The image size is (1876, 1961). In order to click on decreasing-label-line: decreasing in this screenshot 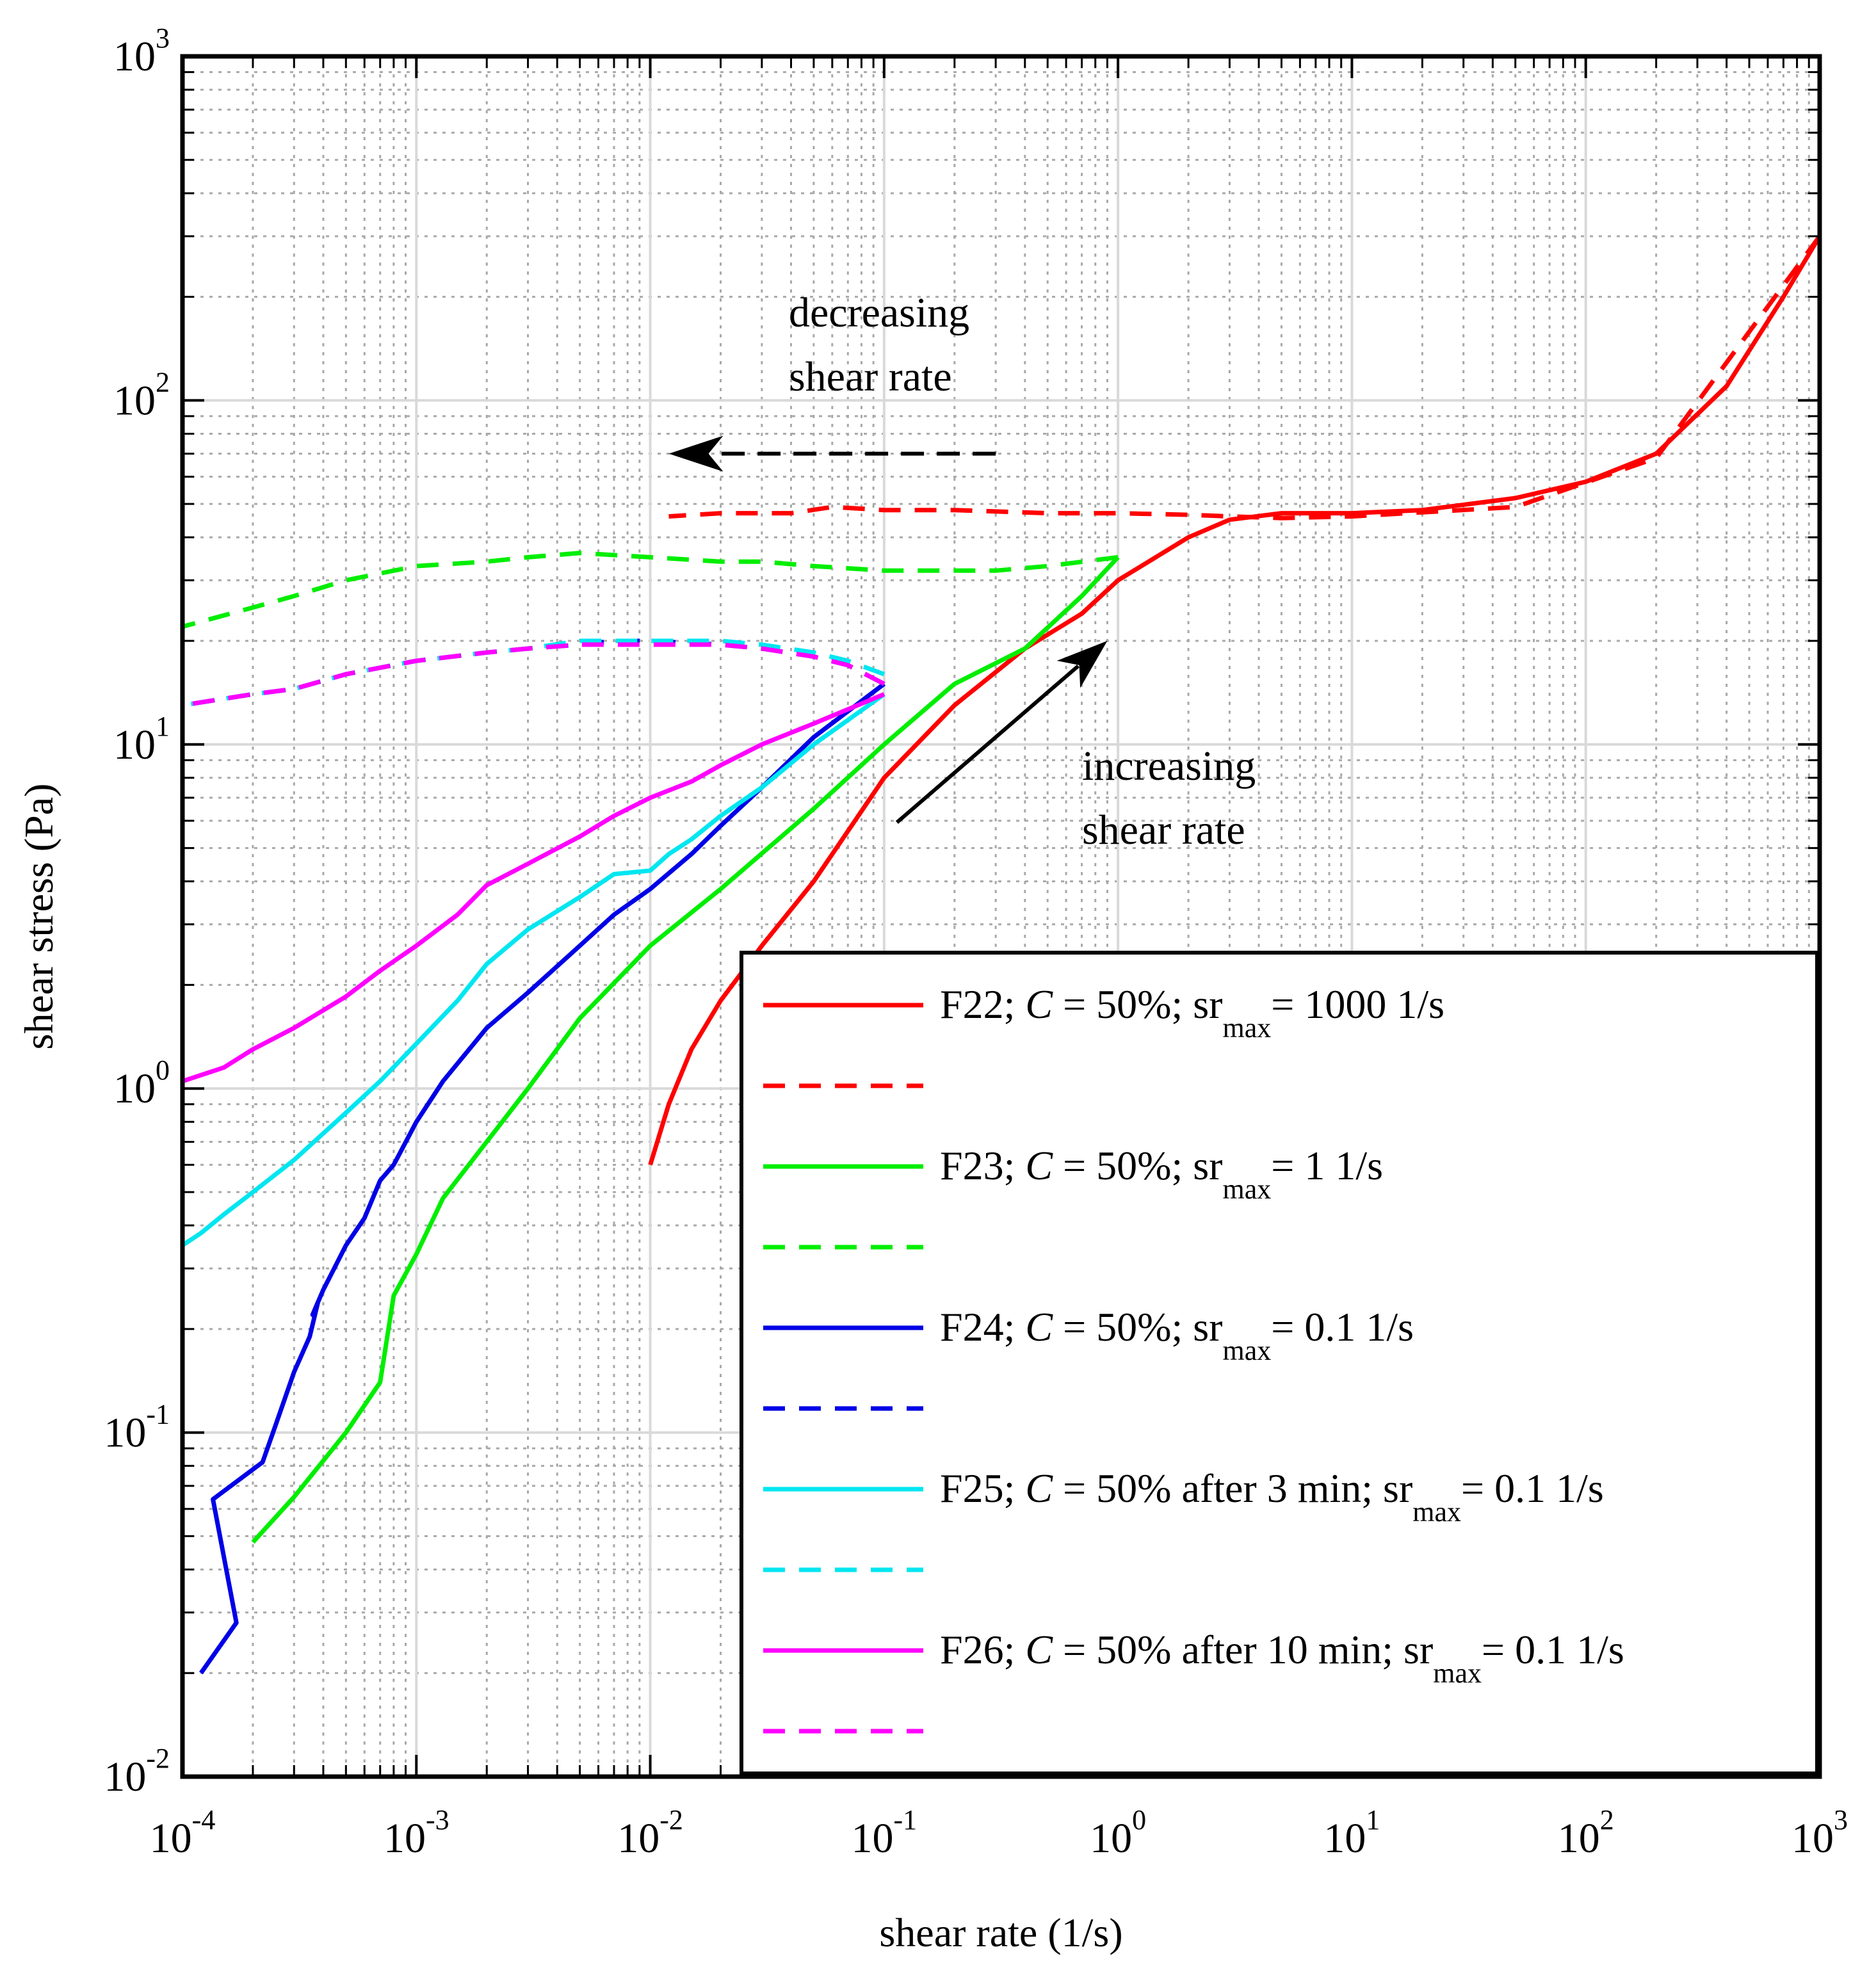, I will do `click(879, 312)`.